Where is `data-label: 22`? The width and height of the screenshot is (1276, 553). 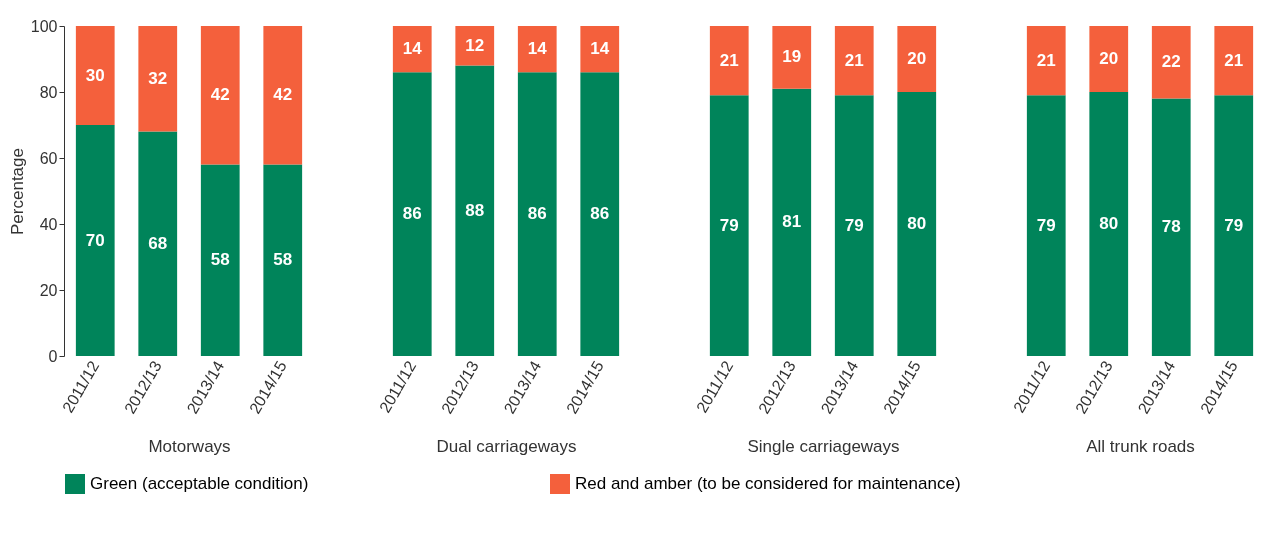
data-label: 22 is located at coordinates (1171, 62).